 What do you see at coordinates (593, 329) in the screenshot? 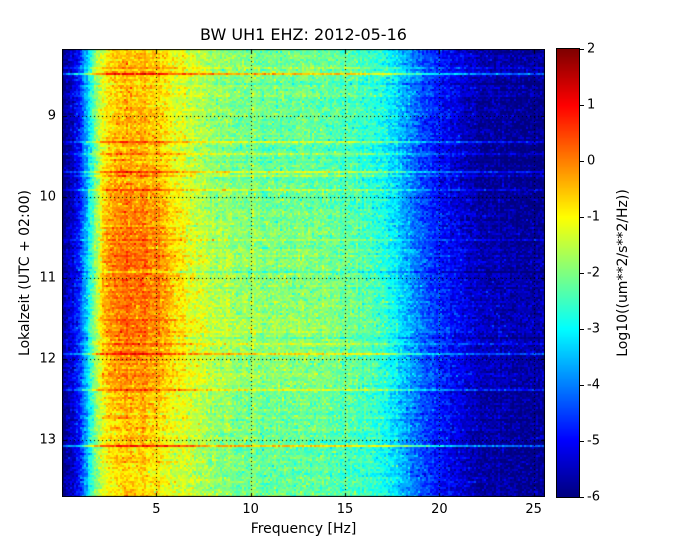
I see `colorbar-tick-label: -3` at bounding box center [593, 329].